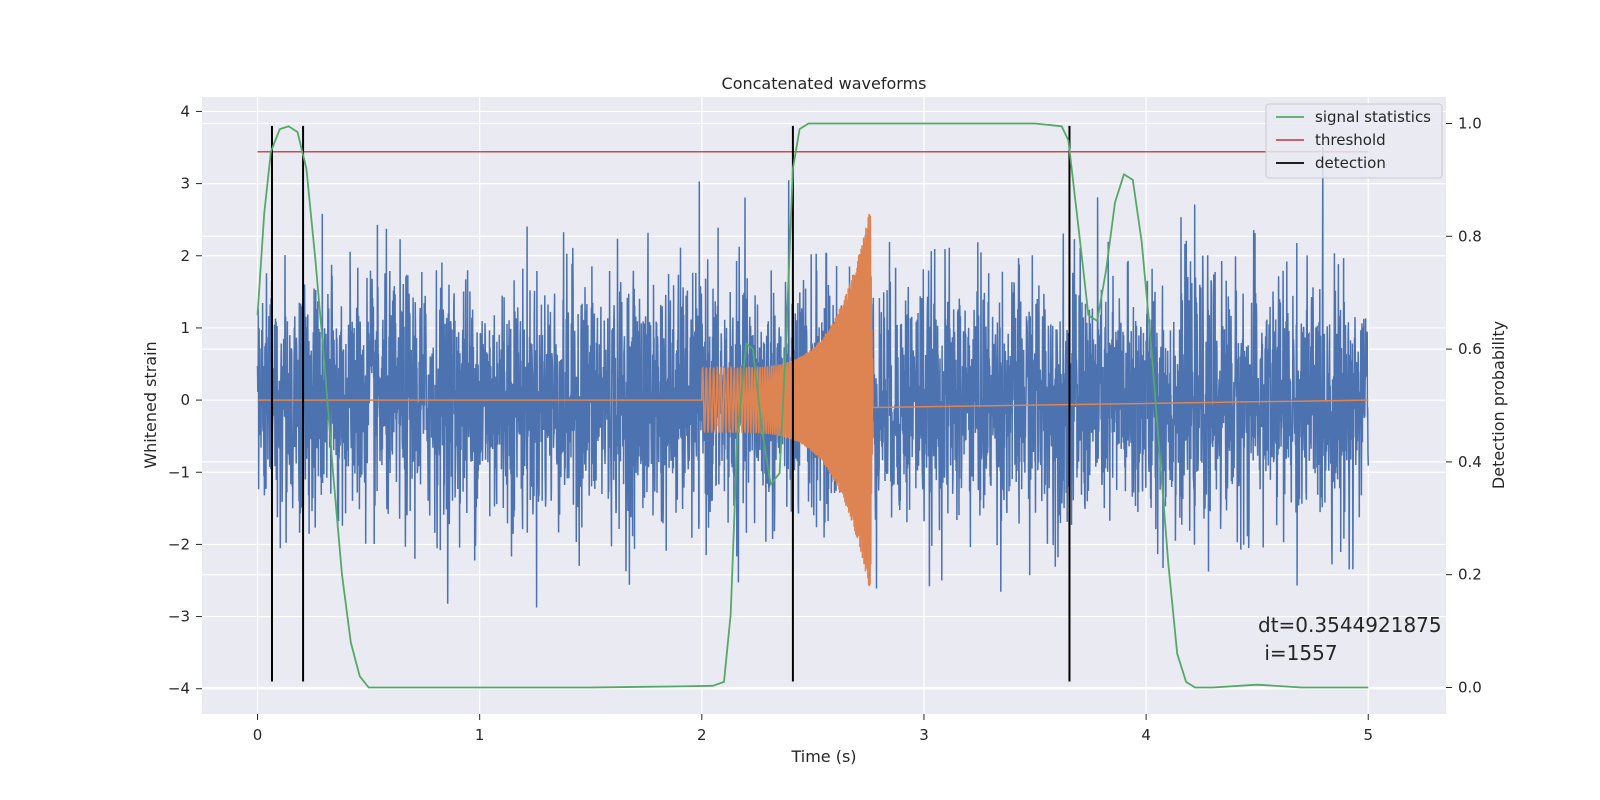  Describe the element at coordinates (179, 689) in the screenshot. I see `y-tick-label: −4` at that location.